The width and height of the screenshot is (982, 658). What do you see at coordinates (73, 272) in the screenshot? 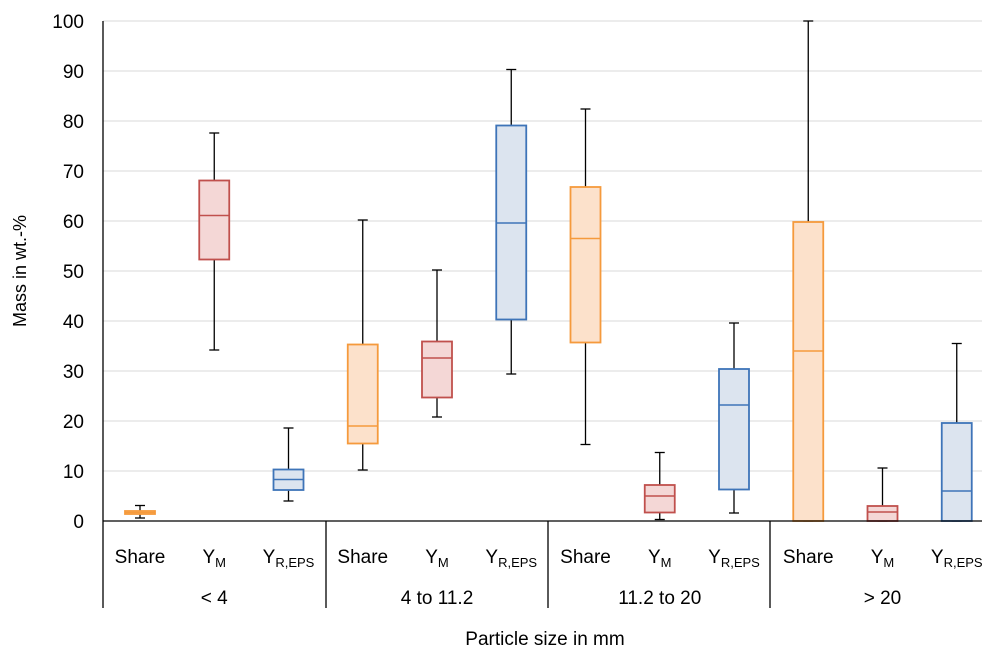
I see `y-tick-label: 50` at bounding box center [73, 272].